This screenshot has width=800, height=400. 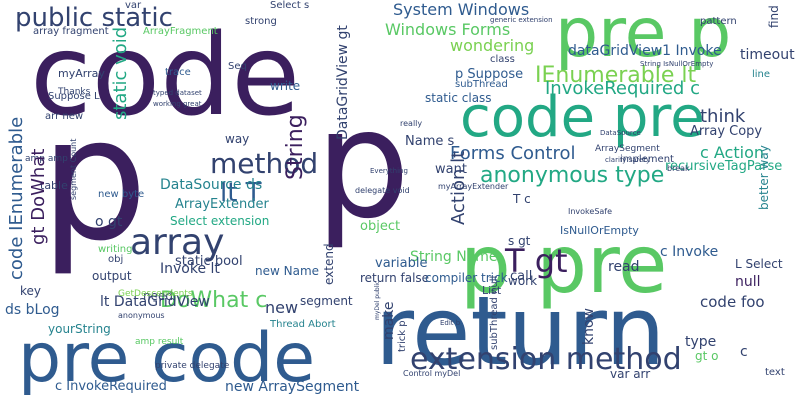 What do you see at coordinates (492, 290) in the screenshot?
I see `word-list: List` at bounding box center [492, 290].